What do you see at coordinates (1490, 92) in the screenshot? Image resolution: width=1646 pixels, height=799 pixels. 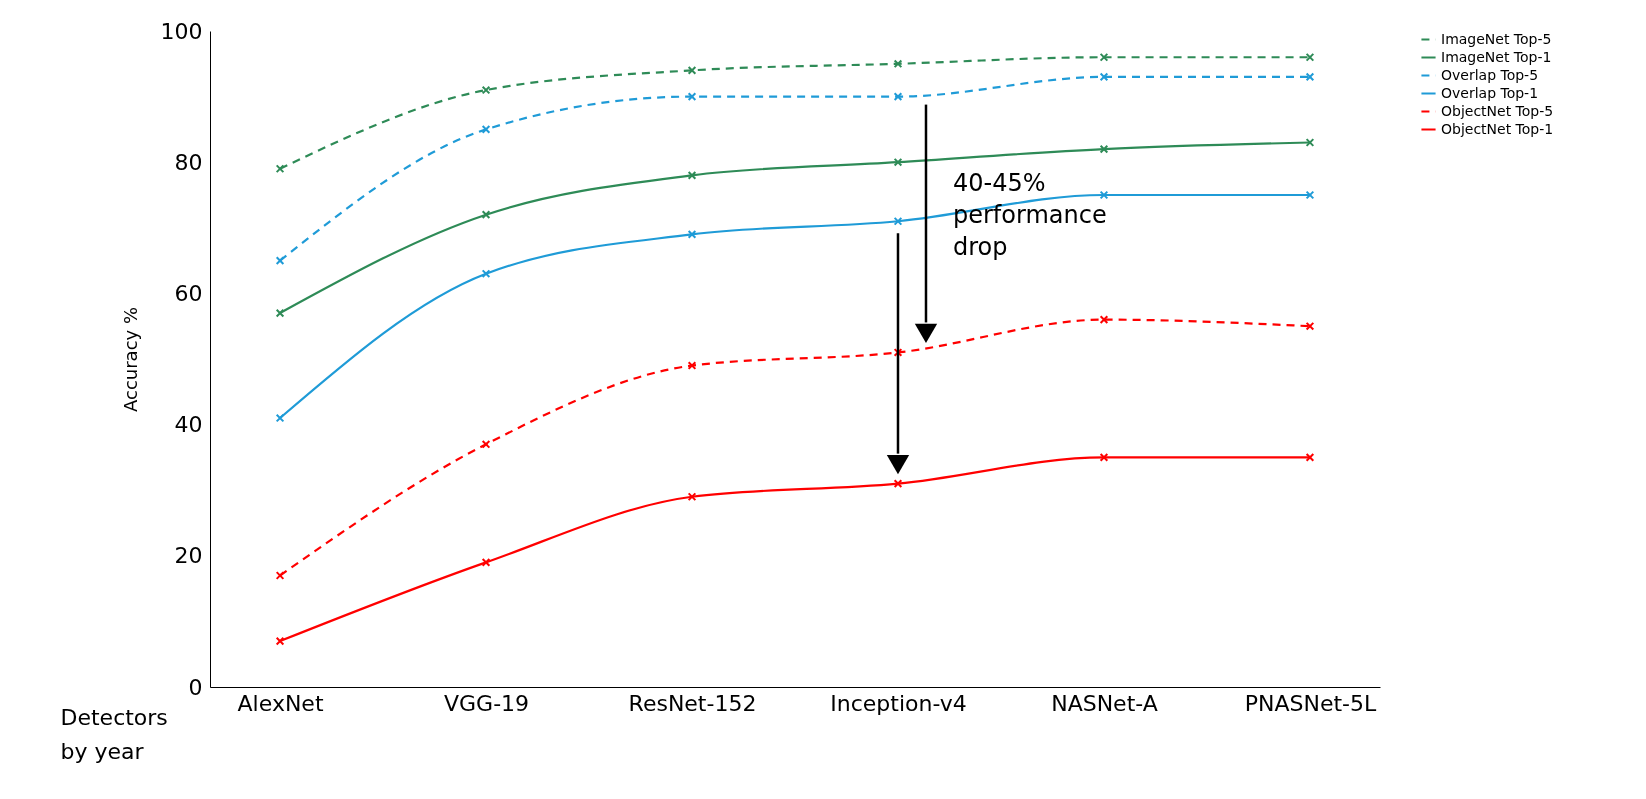 I see `legend-label: Overlap Top-1` at bounding box center [1490, 92].